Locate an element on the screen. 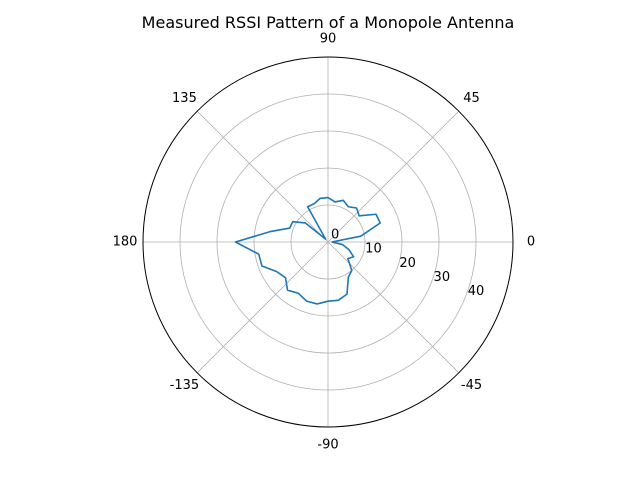 The image size is (640, 480). angle-tick-label: -90 is located at coordinates (327, 445).